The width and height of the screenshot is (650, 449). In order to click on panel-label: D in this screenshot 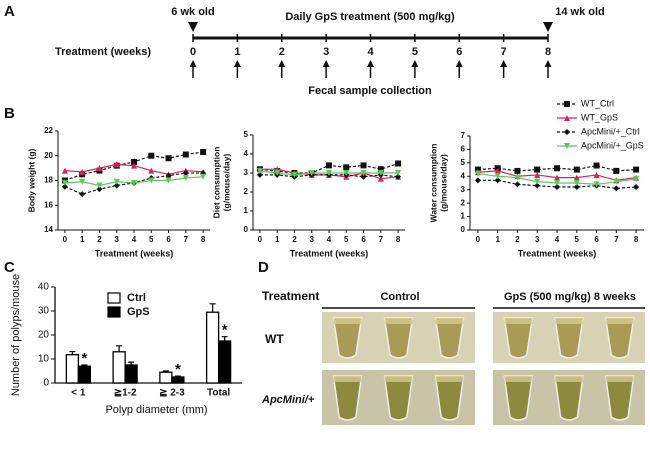, I will do `click(263, 267)`.